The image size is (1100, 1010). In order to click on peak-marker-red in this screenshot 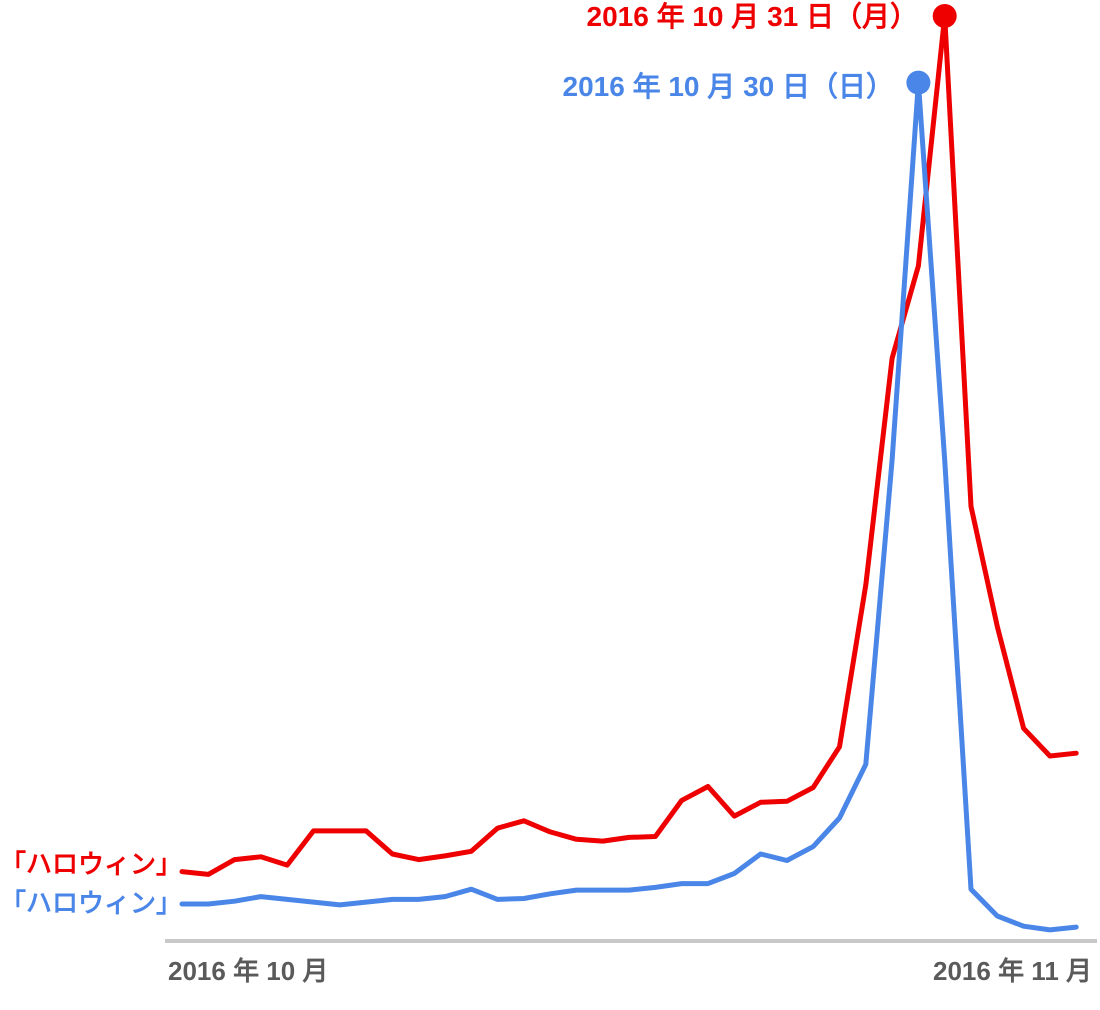, I will do `click(944, 16)`.